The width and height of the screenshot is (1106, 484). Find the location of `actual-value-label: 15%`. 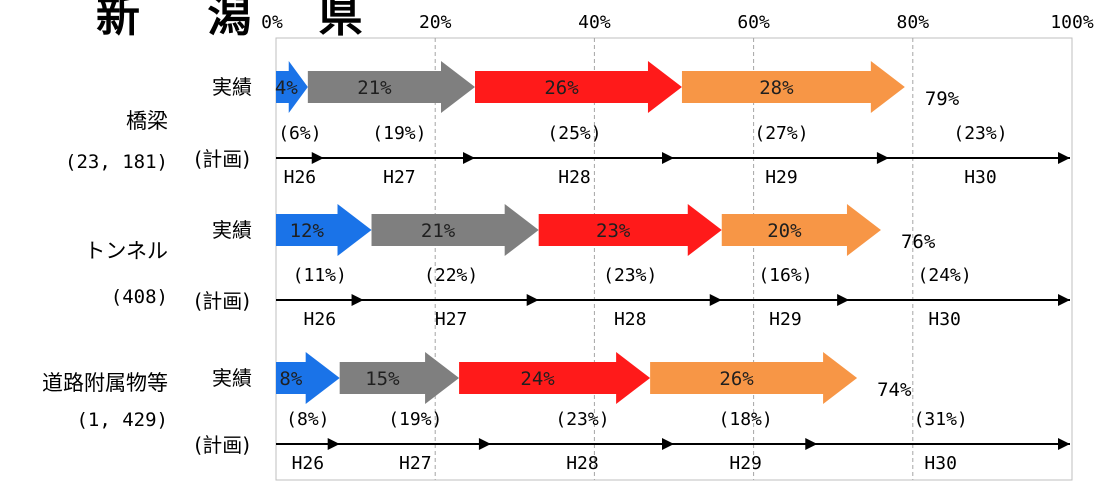

actual-value-label: 15% is located at coordinates (382, 379).